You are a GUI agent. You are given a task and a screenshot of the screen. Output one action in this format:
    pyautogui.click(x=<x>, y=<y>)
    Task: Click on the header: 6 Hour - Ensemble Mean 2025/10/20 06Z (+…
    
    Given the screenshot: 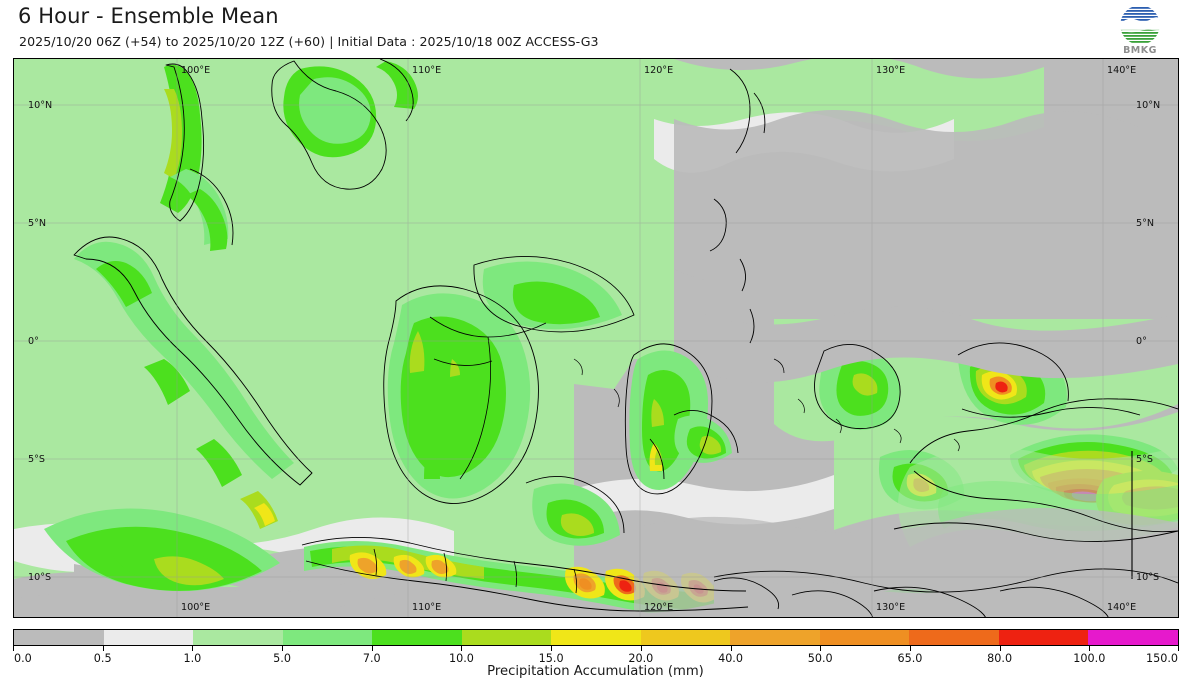 What is the action you would take?
    pyautogui.click(x=595, y=29)
    